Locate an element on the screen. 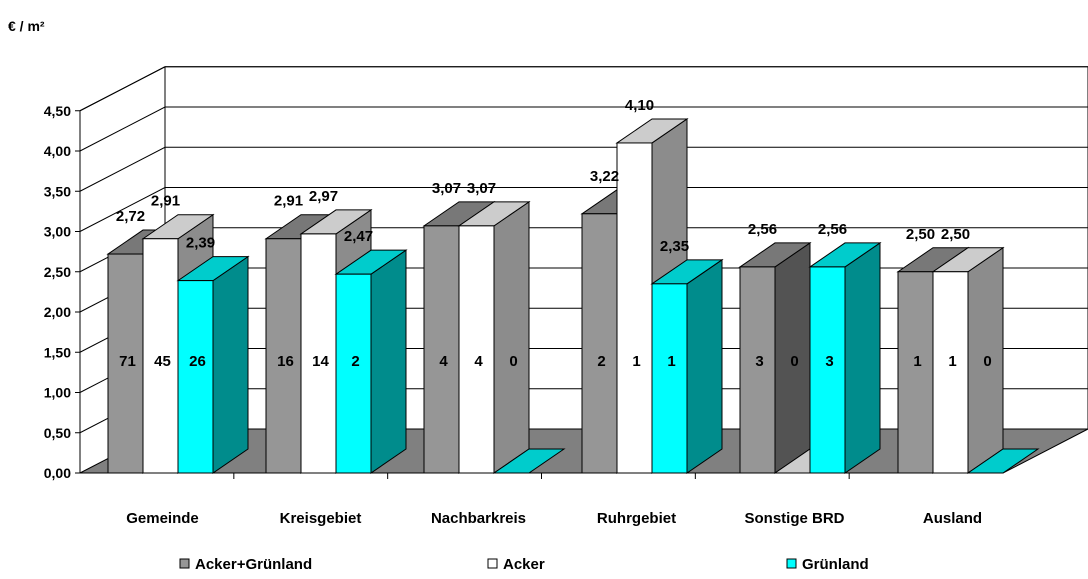 The image size is (1088, 579). count-label: 45 is located at coordinates (162, 361).